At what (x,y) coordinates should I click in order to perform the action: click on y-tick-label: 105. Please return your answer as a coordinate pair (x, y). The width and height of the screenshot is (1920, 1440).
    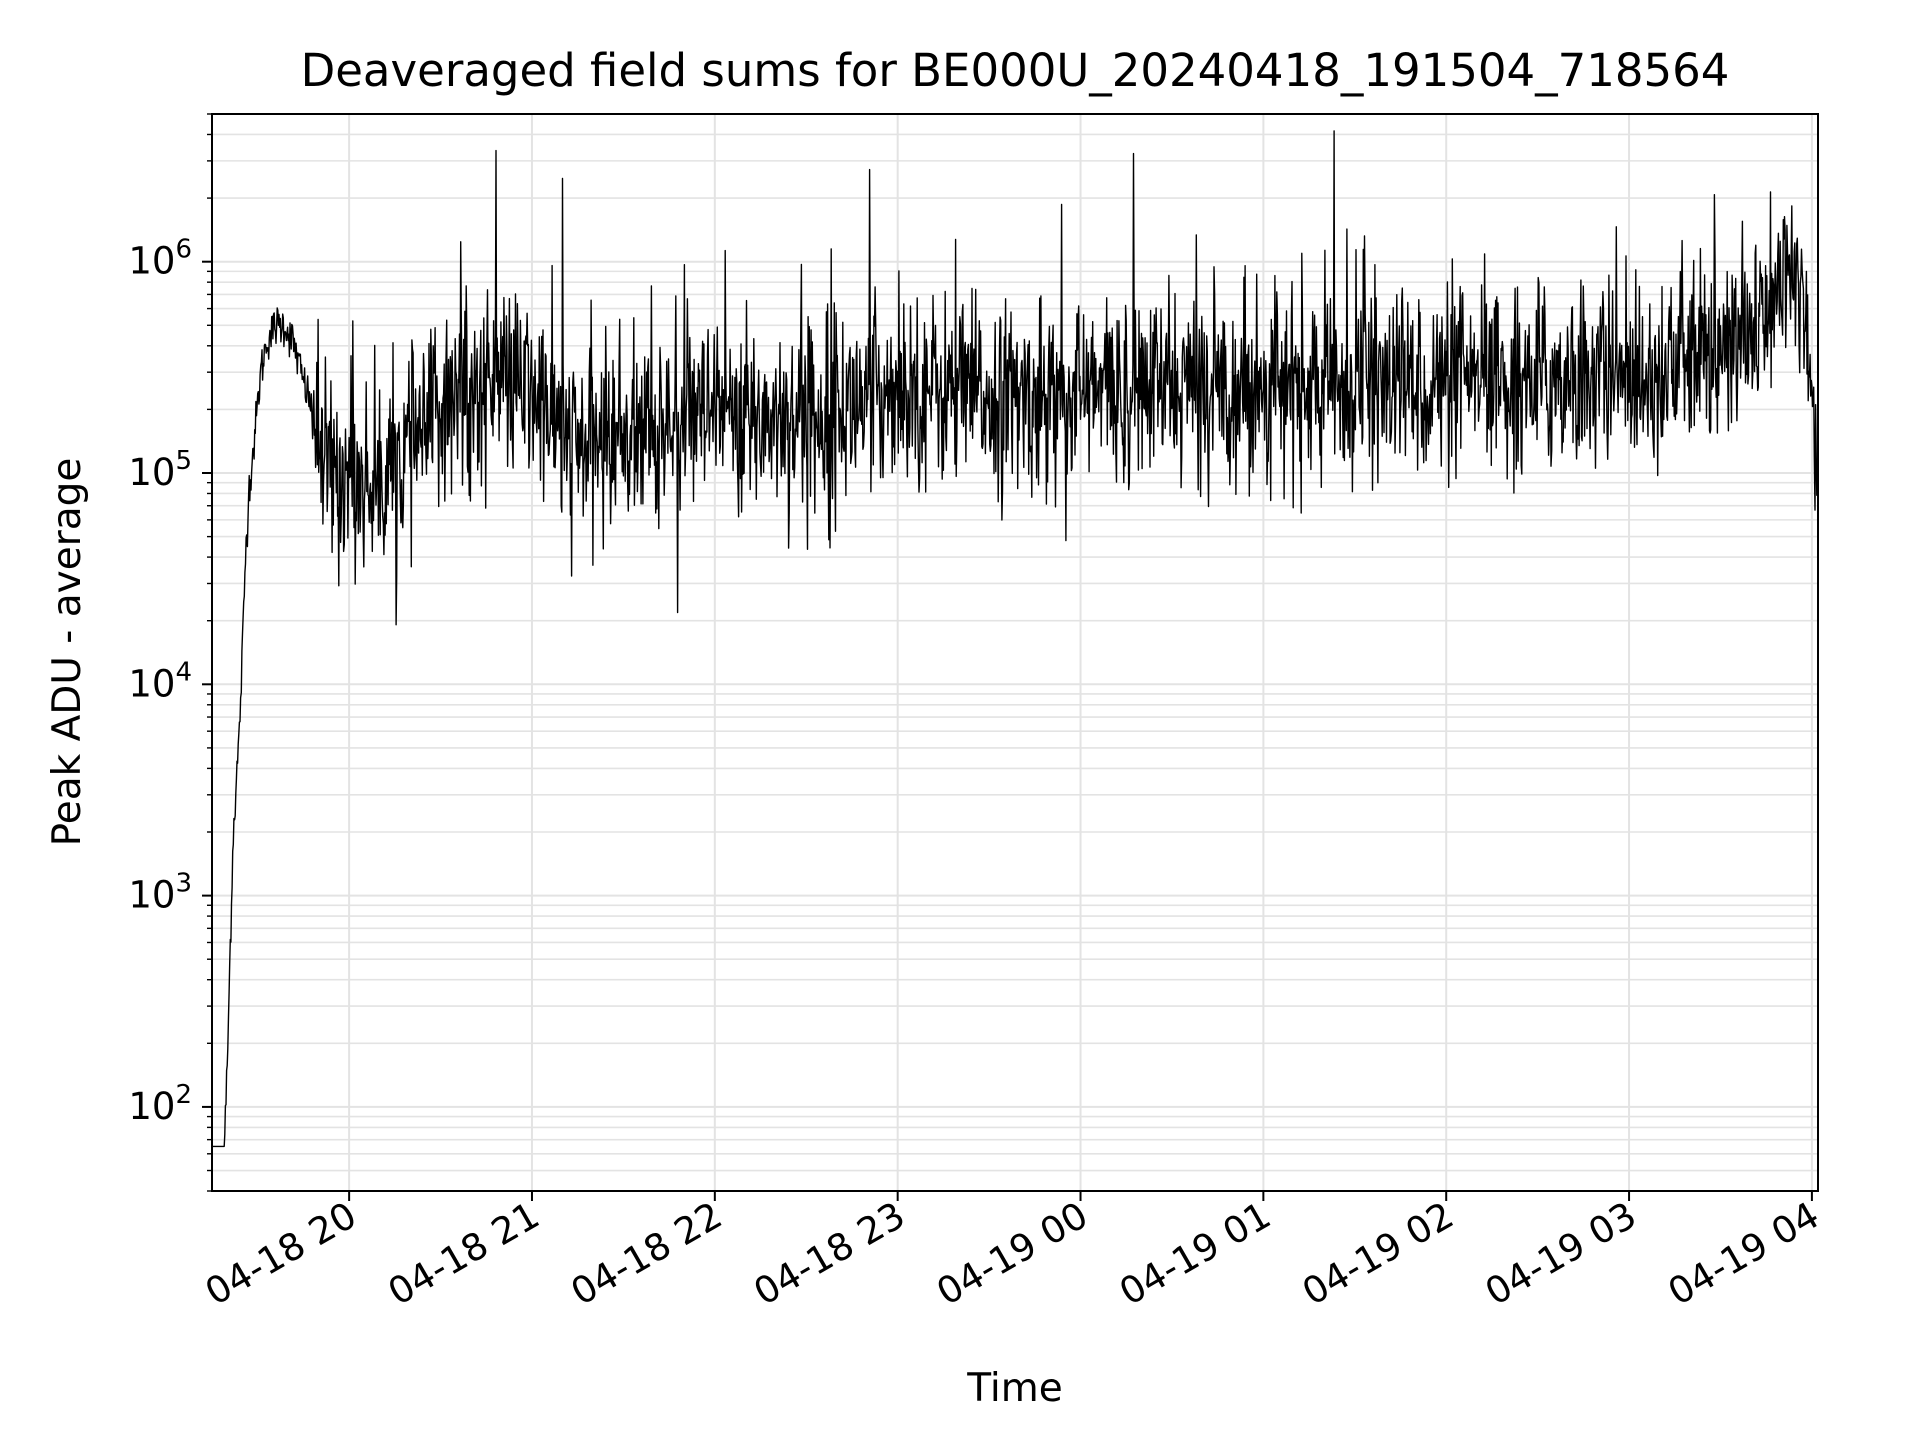
    Looking at the image, I should click on (160, 470).